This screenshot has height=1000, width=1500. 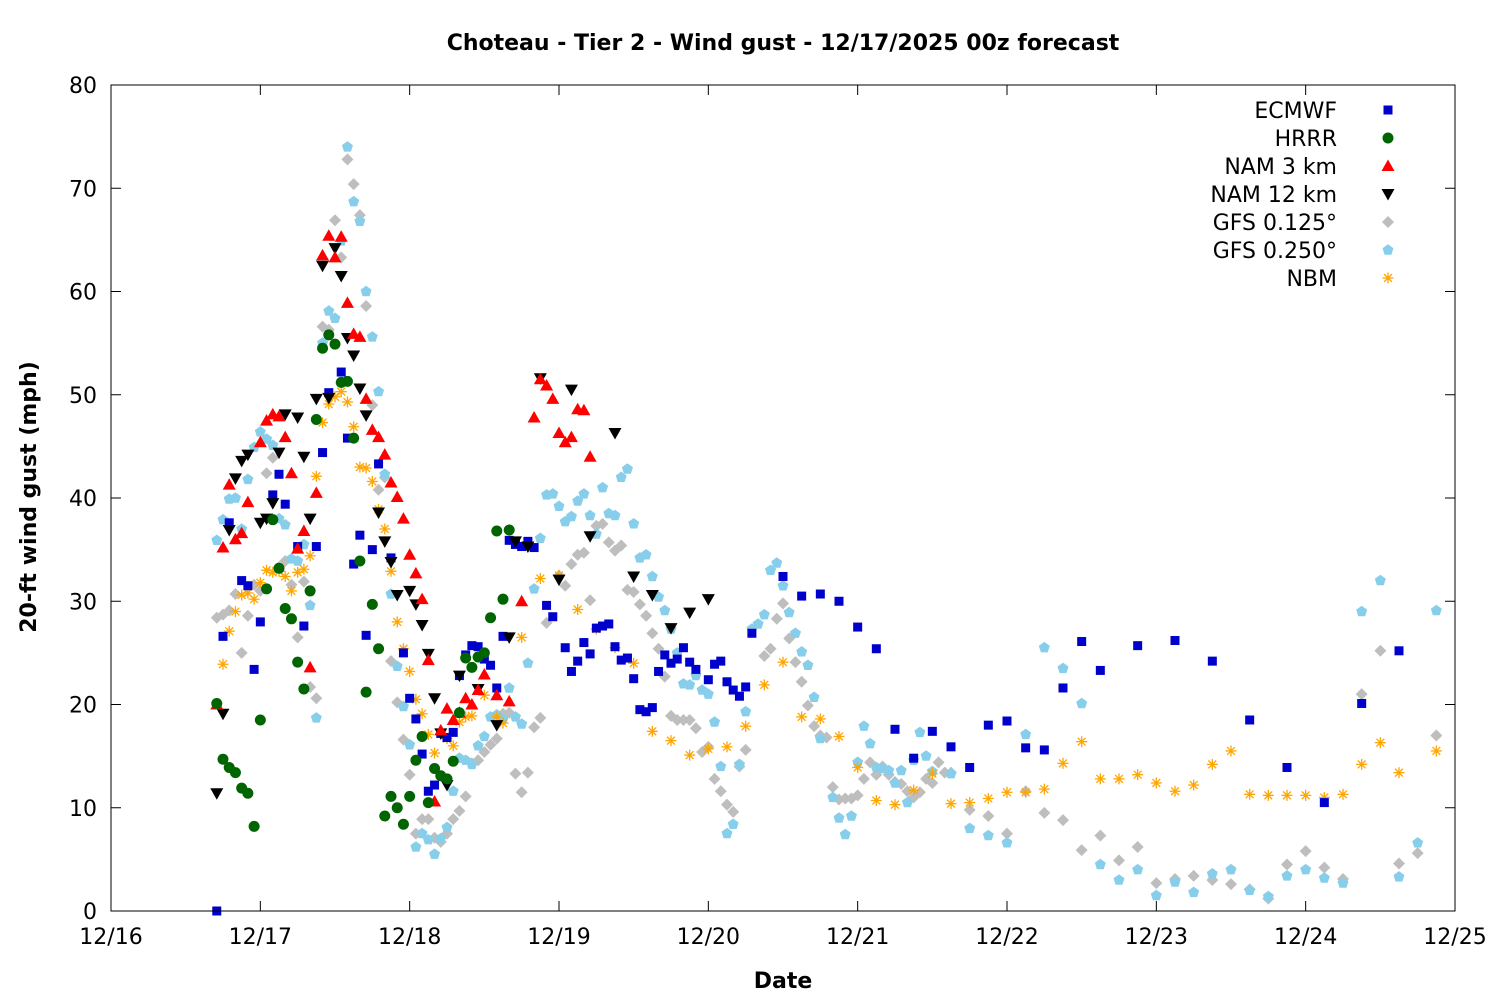 What do you see at coordinates (1006, 937) in the screenshot?
I see `x-tick-label: 12/22` at bounding box center [1006, 937].